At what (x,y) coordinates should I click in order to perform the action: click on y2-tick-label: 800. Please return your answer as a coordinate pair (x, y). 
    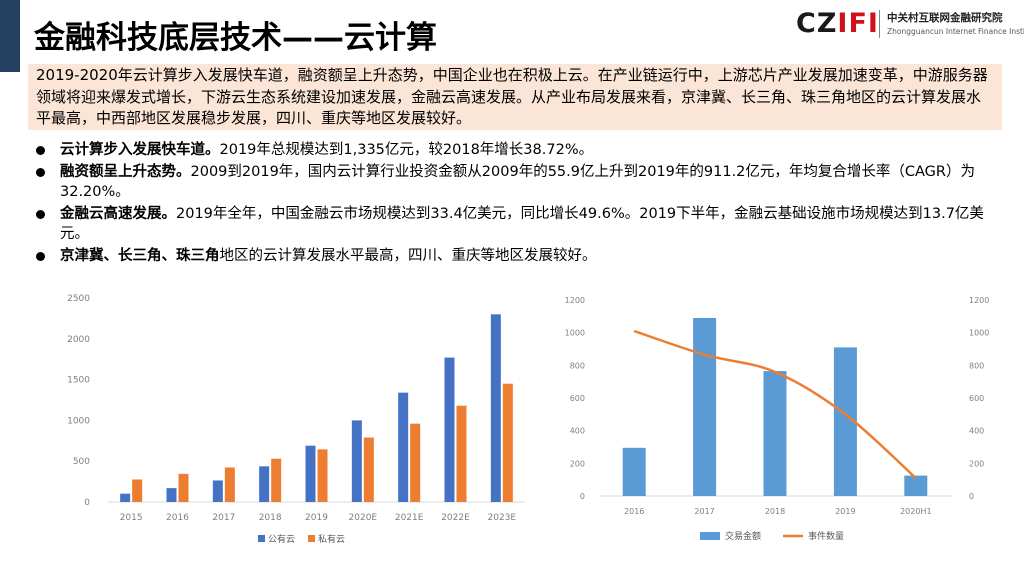
    Looking at the image, I should click on (976, 365).